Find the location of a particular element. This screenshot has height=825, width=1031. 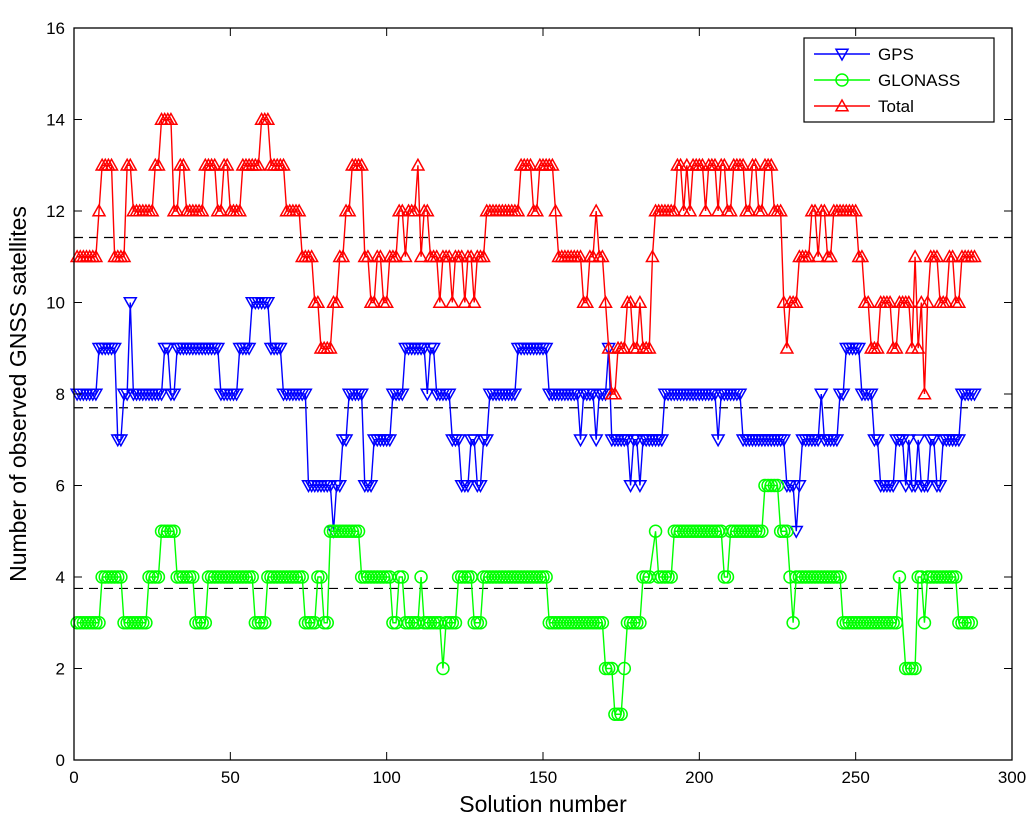

x-tick-label: 200 is located at coordinates (699, 777).